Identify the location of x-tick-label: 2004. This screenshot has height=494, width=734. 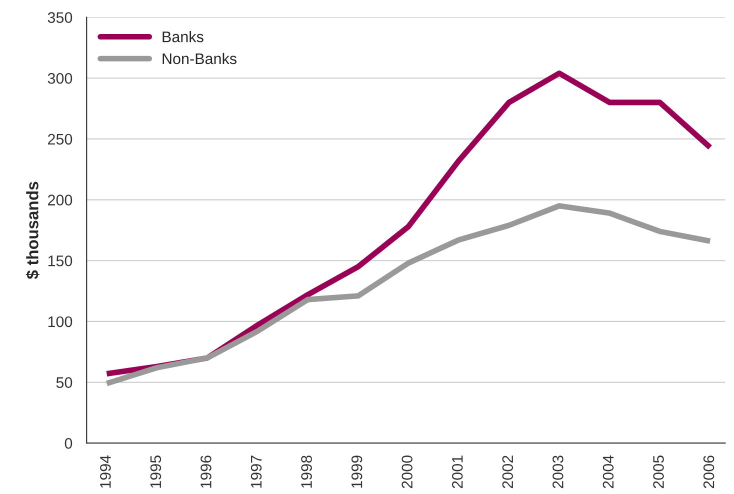
(608, 471).